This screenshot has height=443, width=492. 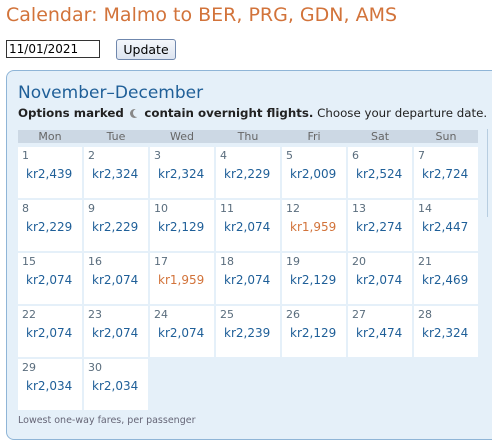 I want to click on day-cell: 8 kr2,229, so click(x=50, y=225).